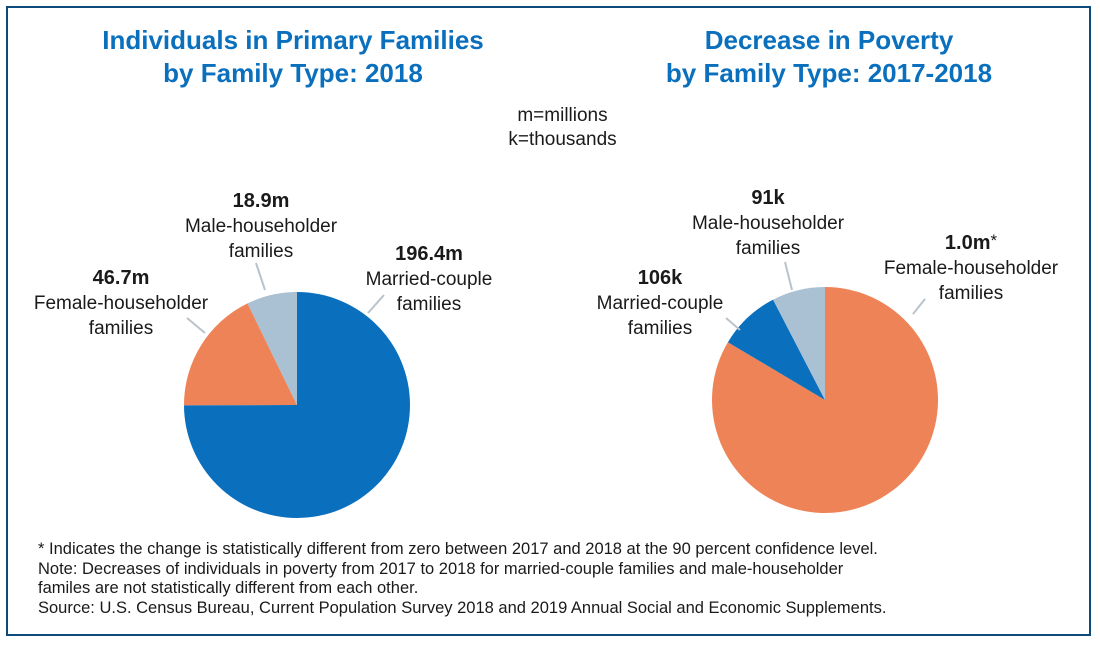 The image size is (1100, 646). What do you see at coordinates (429, 304) in the screenshot?
I see `pie-0-category-label-0-line-1: families` at bounding box center [429, 304].